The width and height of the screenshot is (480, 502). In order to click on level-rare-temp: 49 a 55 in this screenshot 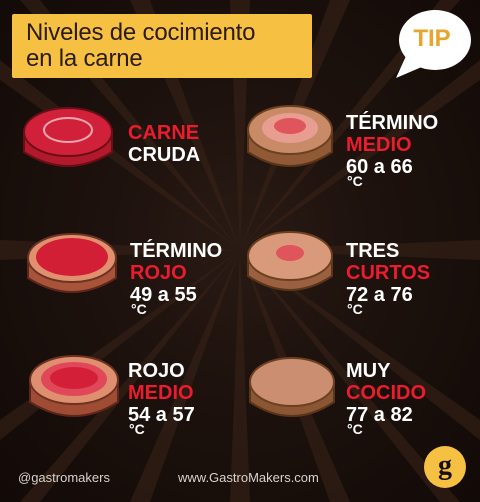, I will do `click(163, 295)`.